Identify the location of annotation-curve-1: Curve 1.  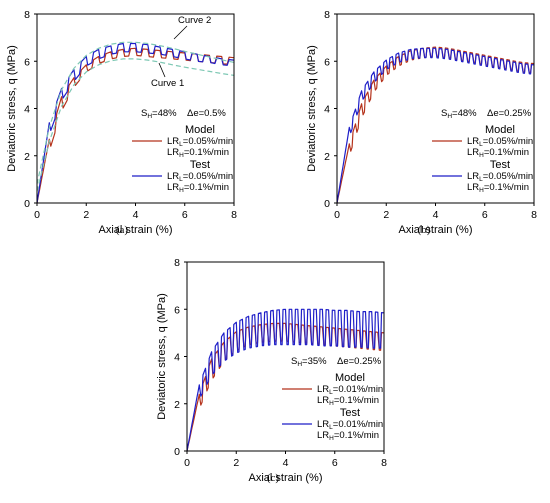
(167, 83).